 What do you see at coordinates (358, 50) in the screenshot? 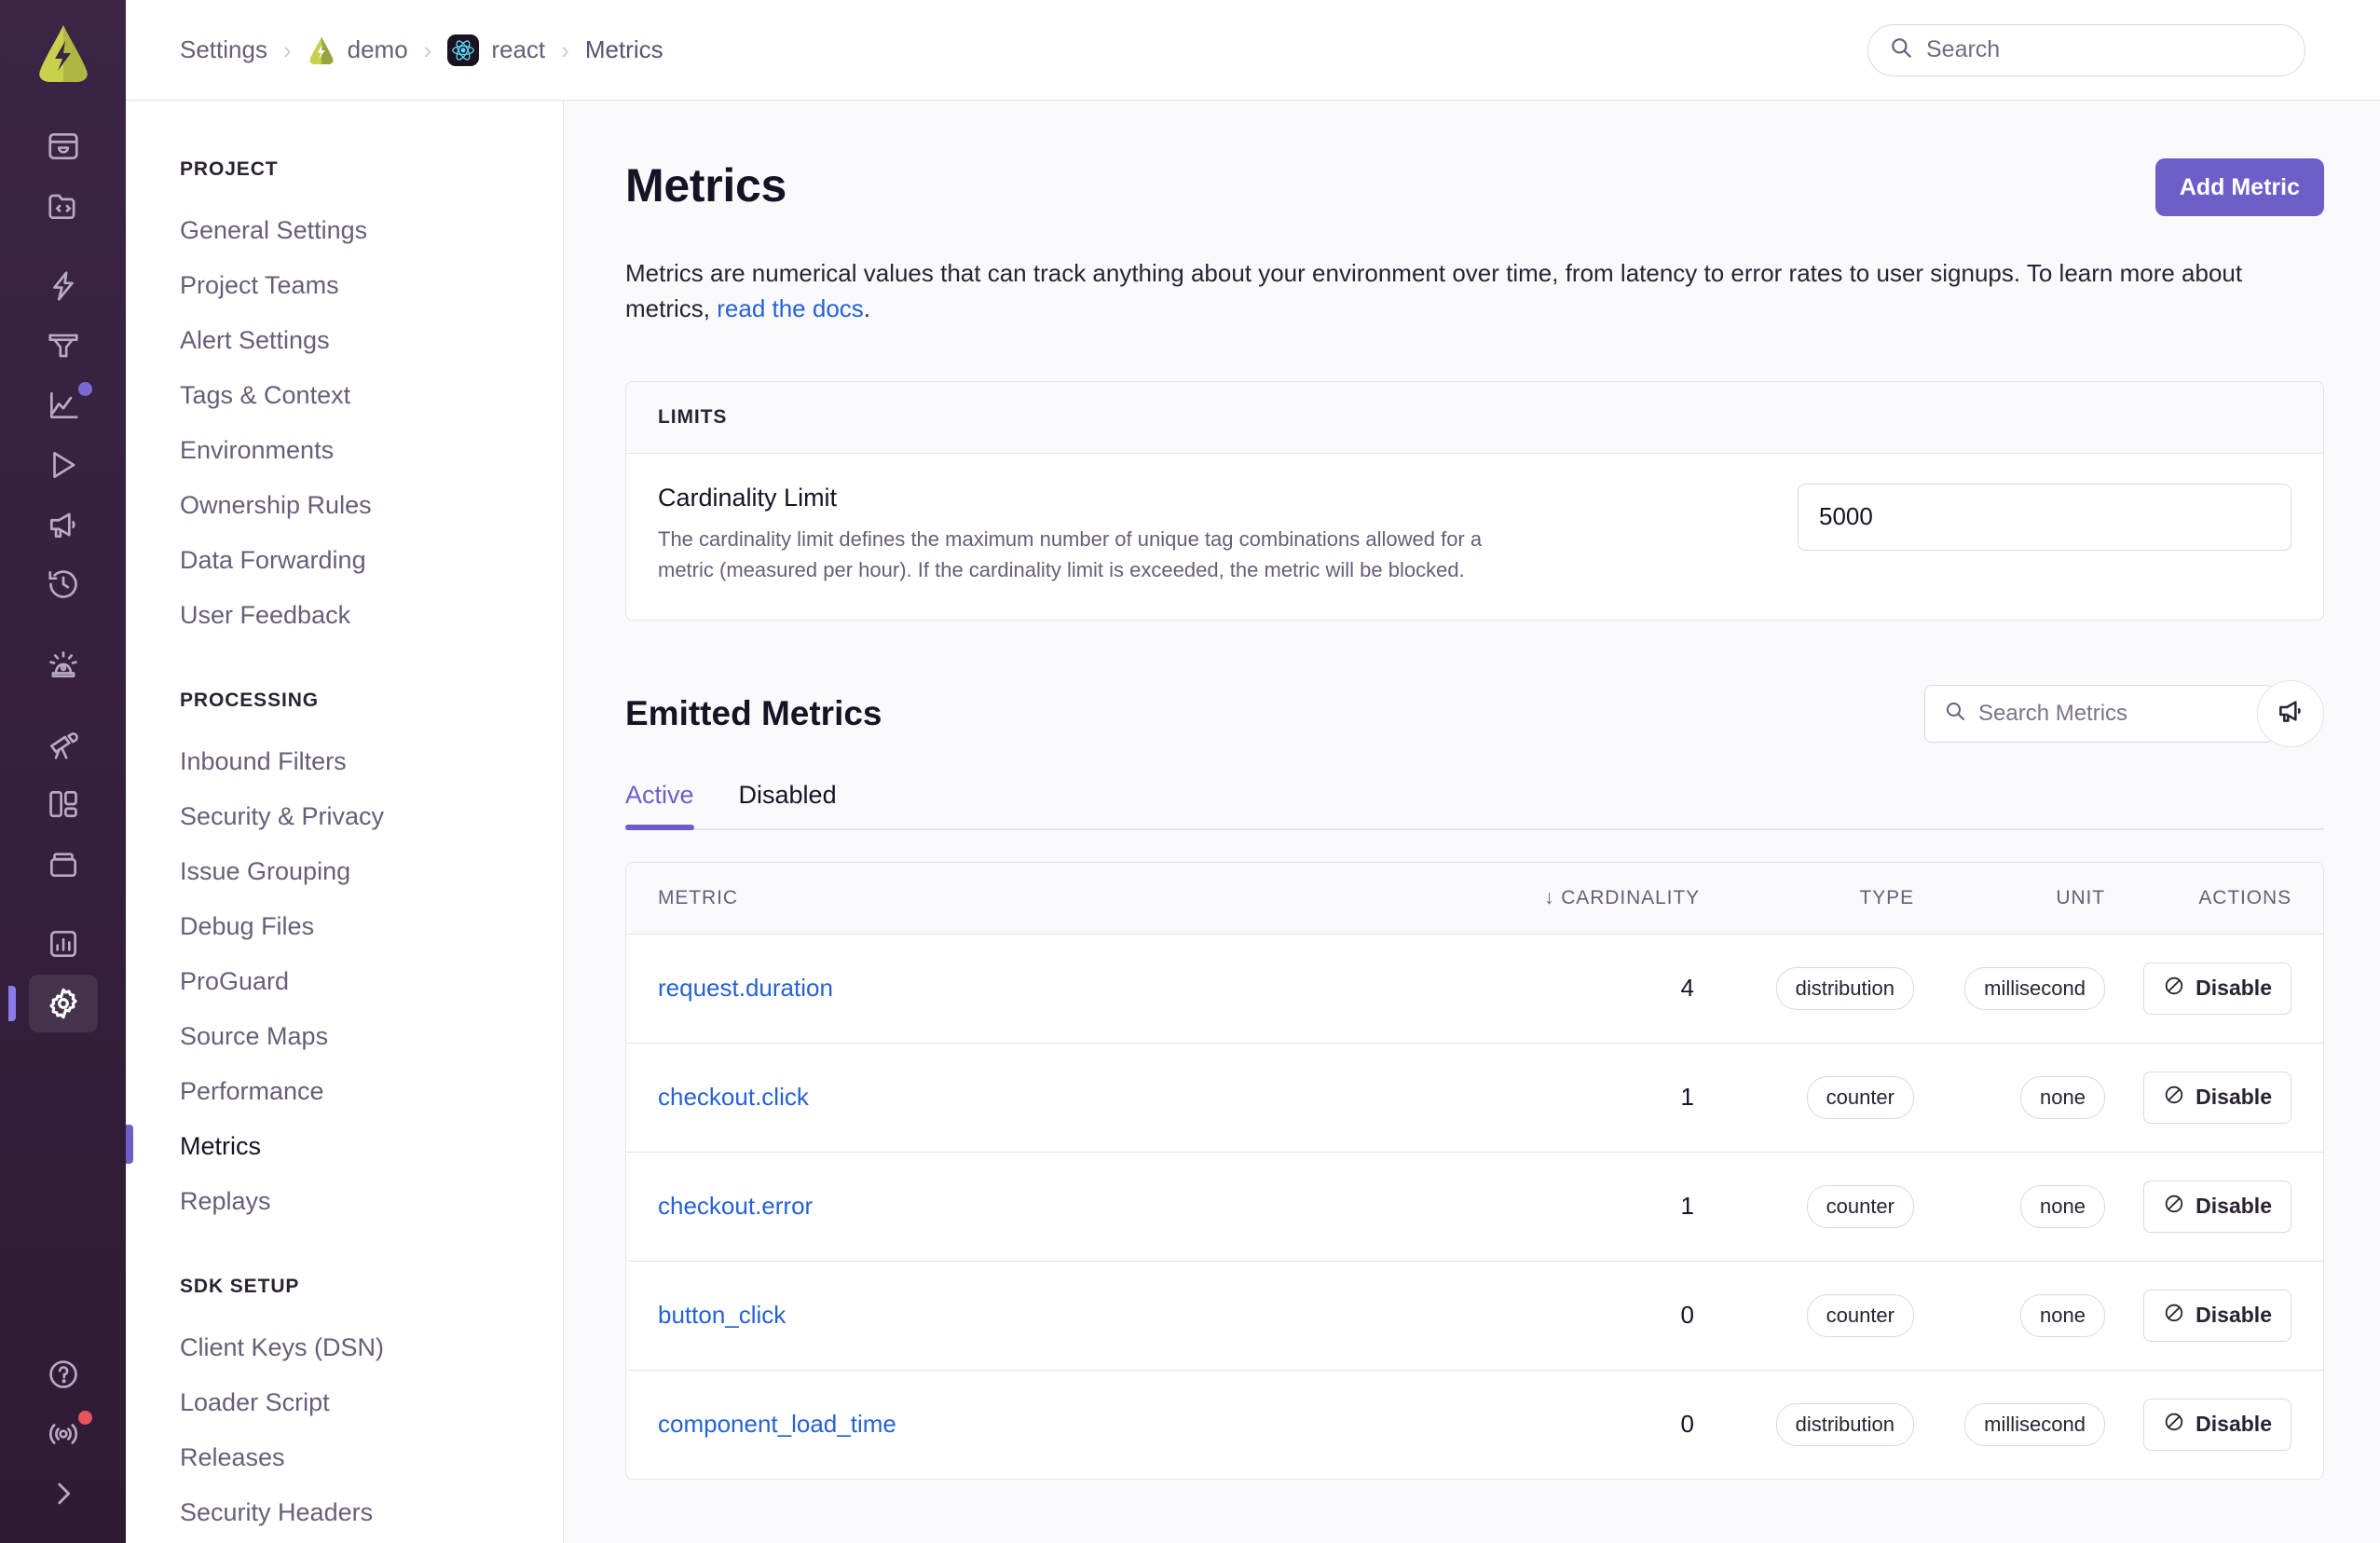
I see `breadcrumb-item-org: demo` at bounding box center [358, 50].